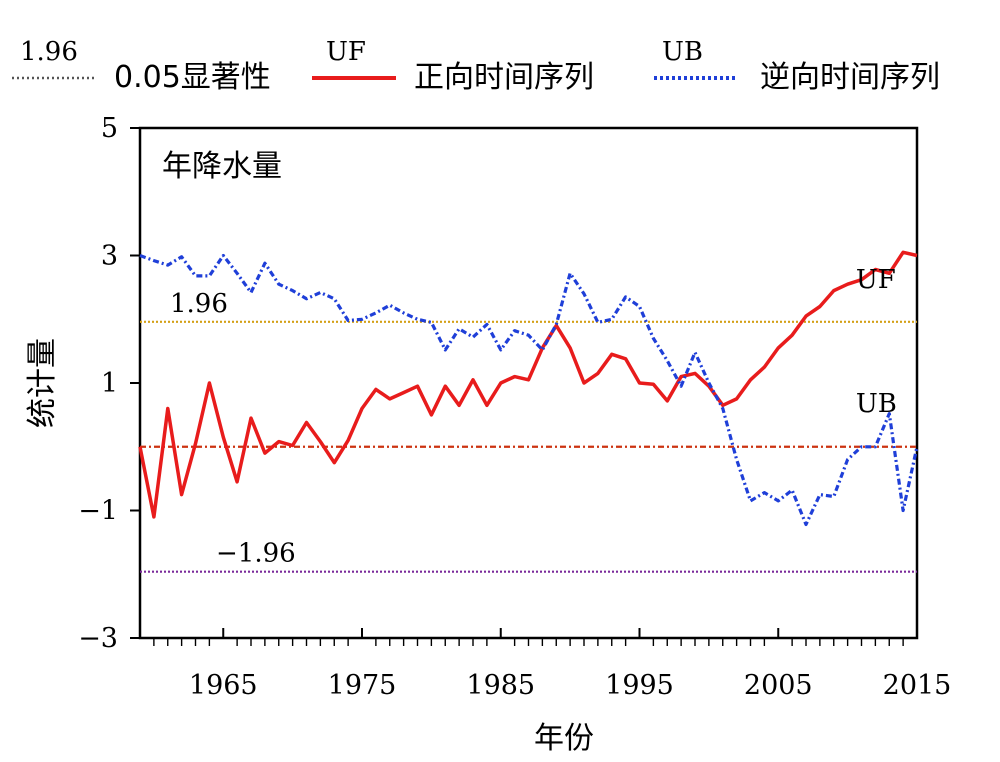 This screenshot has height=762, width=1000. What do you see at coordinates (109, 128) in the screenshot?
I see `y-tick-label-5: 5` at bounding box center [109, 128].